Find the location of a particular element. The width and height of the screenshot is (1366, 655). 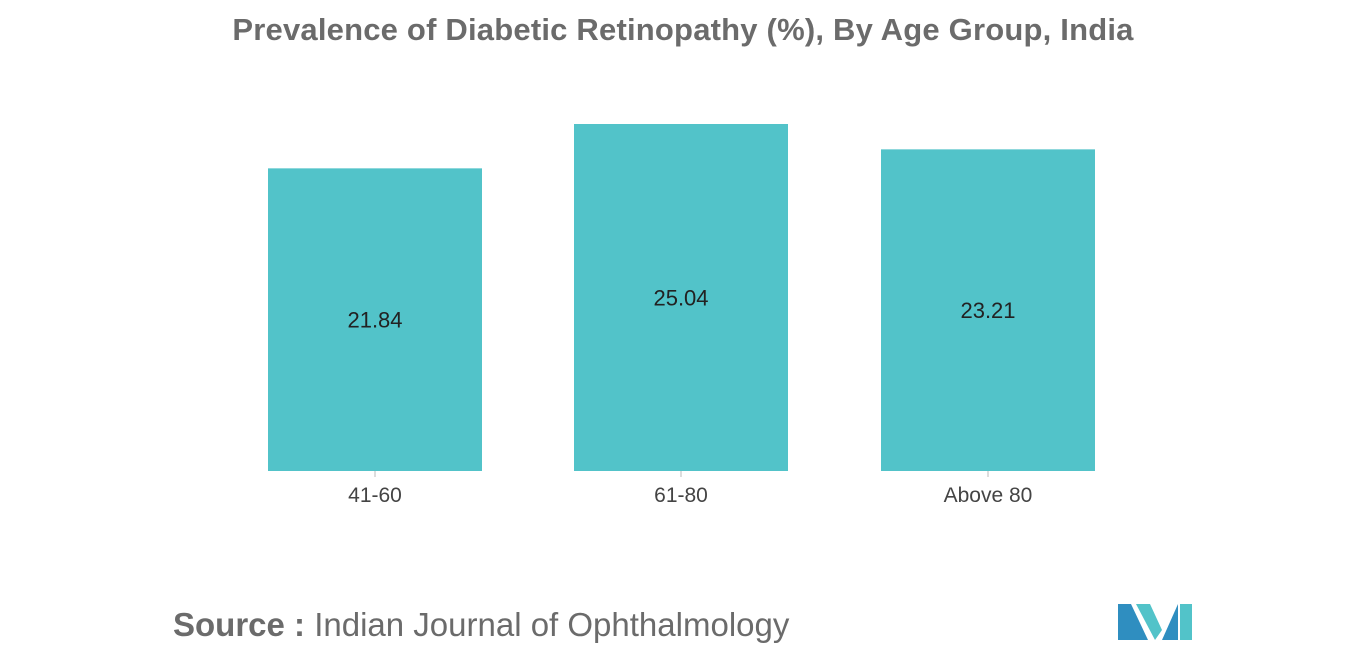

source-value: Indian Journal of Ophthalmology is located at coordinates (552, 624).